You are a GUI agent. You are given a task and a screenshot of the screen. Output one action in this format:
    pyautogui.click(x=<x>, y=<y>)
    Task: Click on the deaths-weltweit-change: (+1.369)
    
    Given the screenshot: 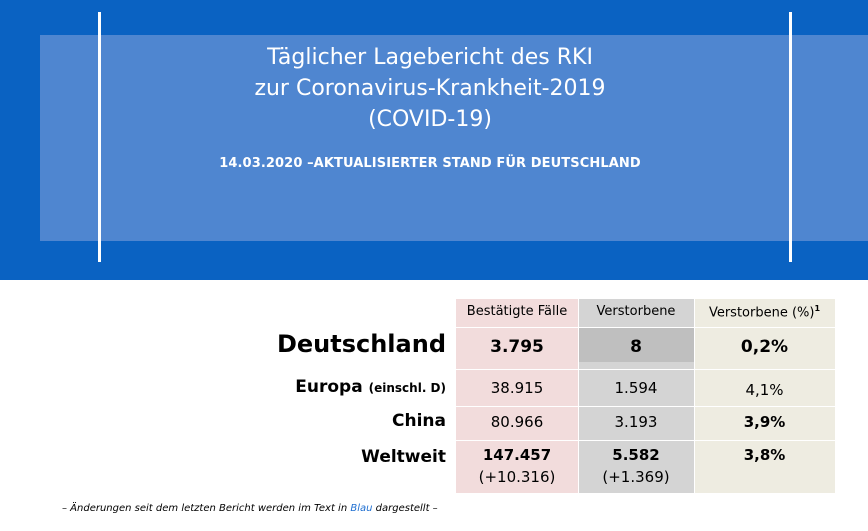 What is the action you would take?
    pyautogui.click(x=636, y=477)
    